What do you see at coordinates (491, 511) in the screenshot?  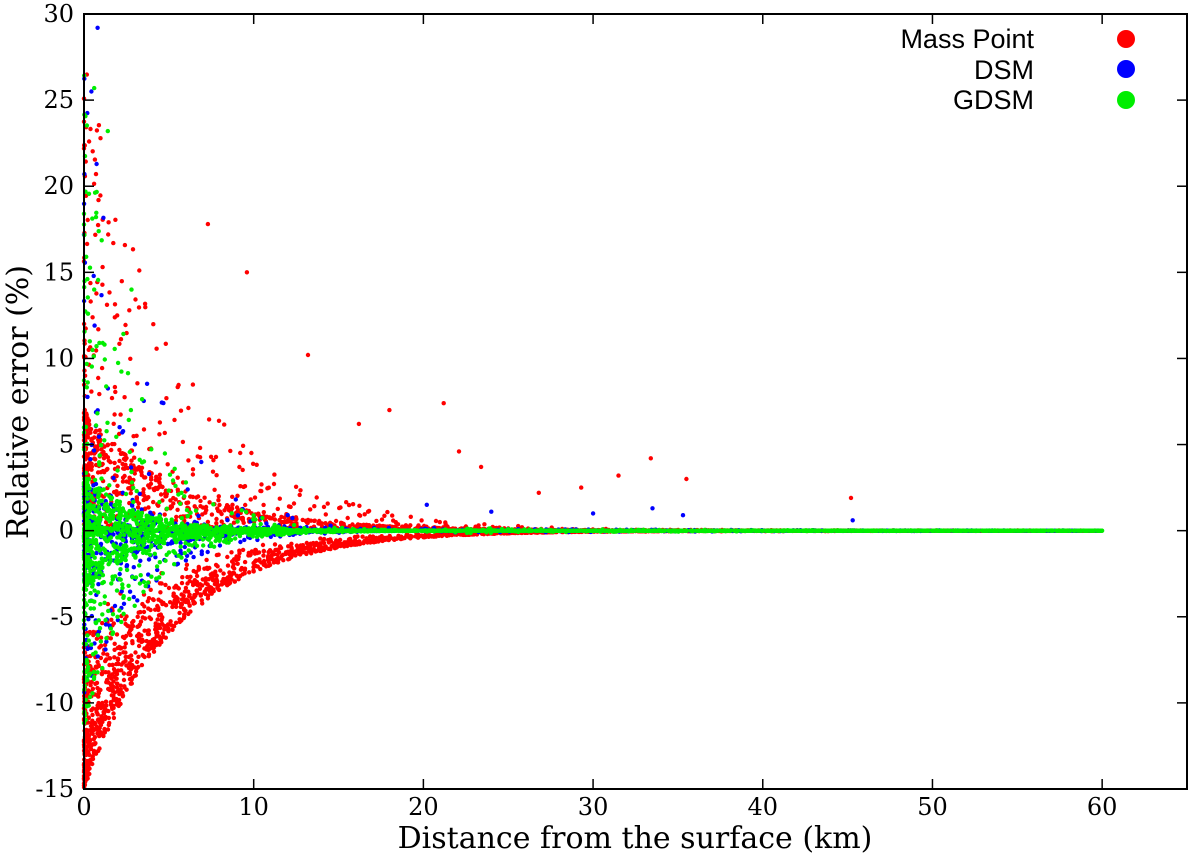 I see `point-dsm-outlier` at bounding box center [491, 511].